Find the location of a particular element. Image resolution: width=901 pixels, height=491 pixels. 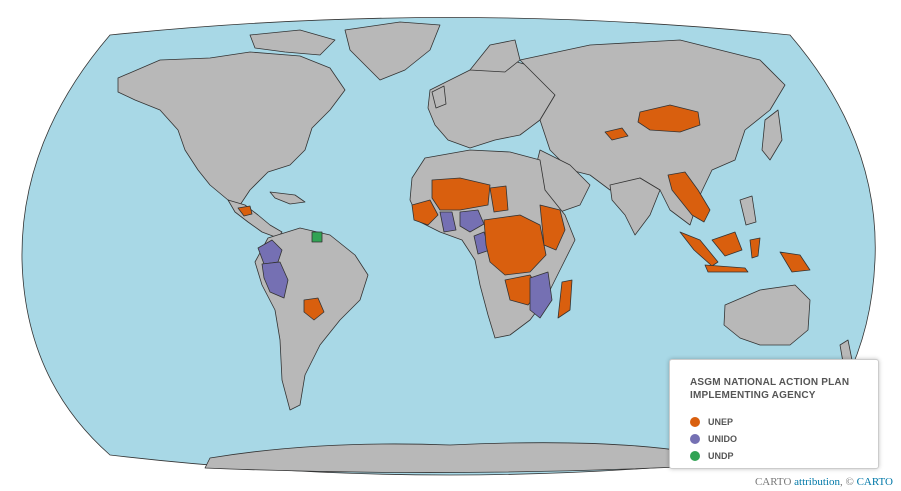

attribution-link: attribution is located at coordinates (817, 482).